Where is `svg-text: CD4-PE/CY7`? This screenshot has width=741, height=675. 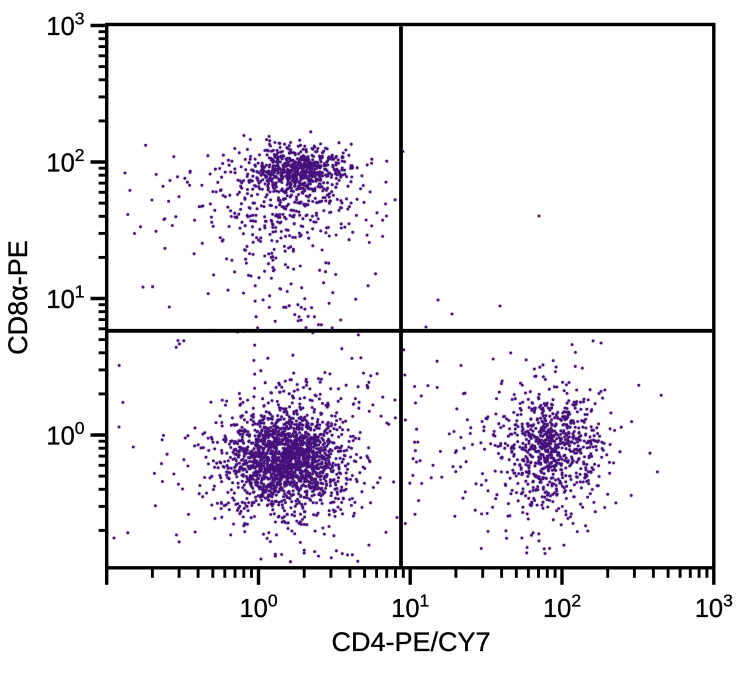
svg-text: CD4-PE/CY7 is located at coordinates (410, 642).